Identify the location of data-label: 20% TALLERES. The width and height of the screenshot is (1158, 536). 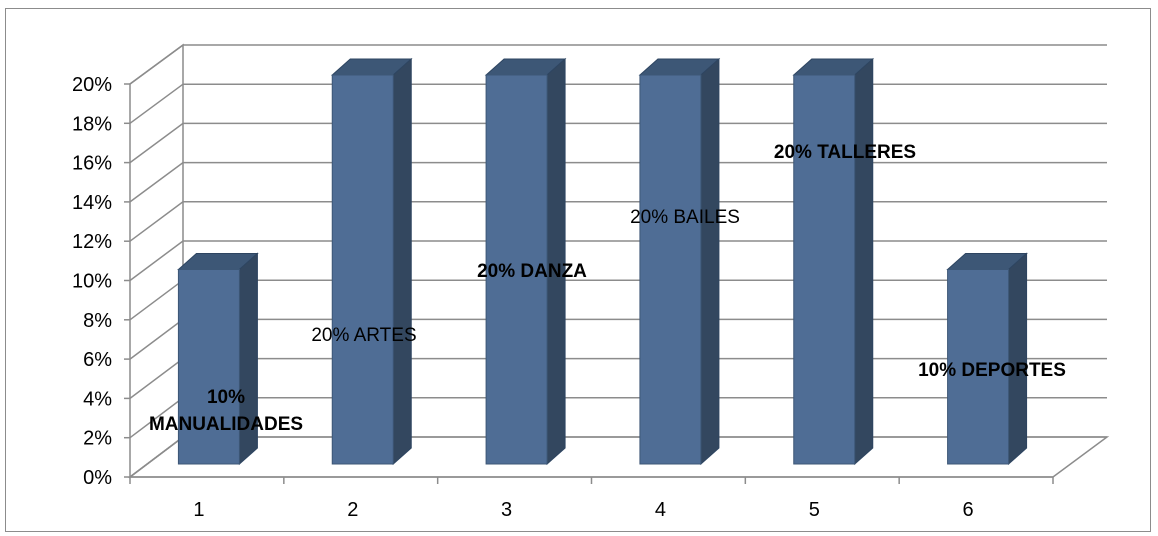
(845, 152).